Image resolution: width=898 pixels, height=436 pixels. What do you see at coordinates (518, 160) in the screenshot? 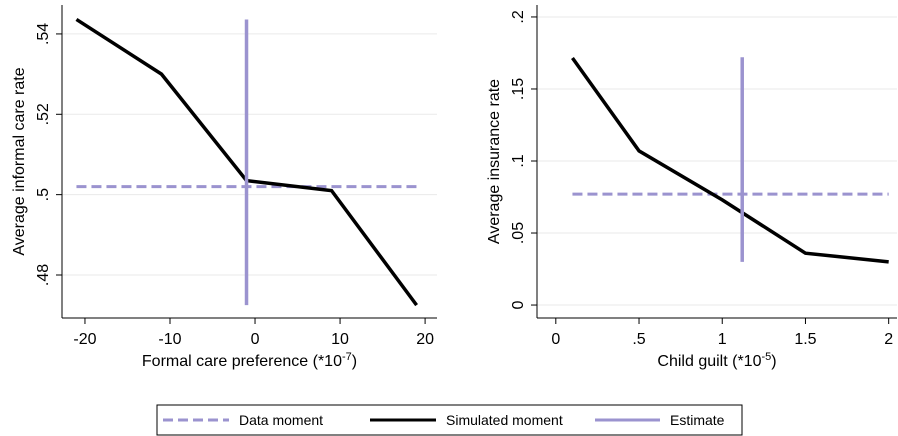
I see `y-tick-label: .1` at bounding box center [518, 160].